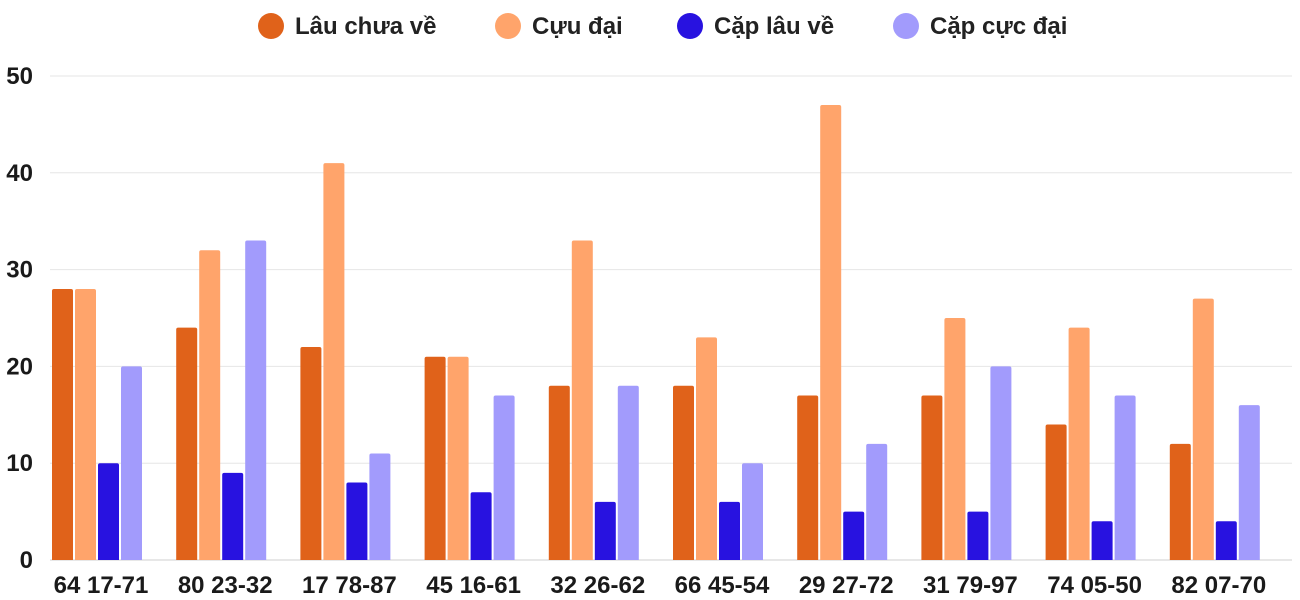 This screenshot has width=1300, height=600. What do you see at coordinates (1125, 477) in the screenshot?
I see `bar-cặp-cực-đại-74-05-50` at bounding box center [1125, 477].